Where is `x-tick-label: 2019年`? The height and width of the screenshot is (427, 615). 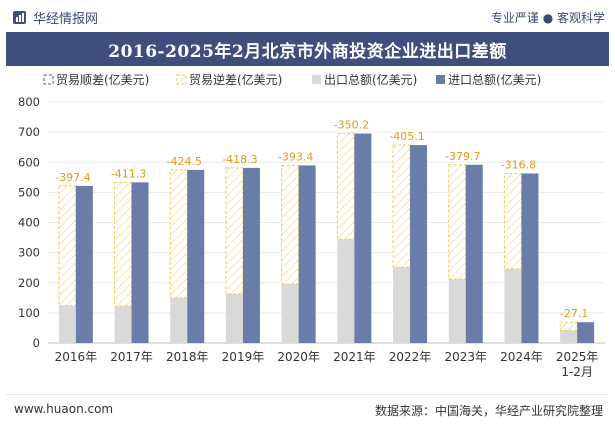 x-tick-label: 2019年 is located at coordinates (243, 357).